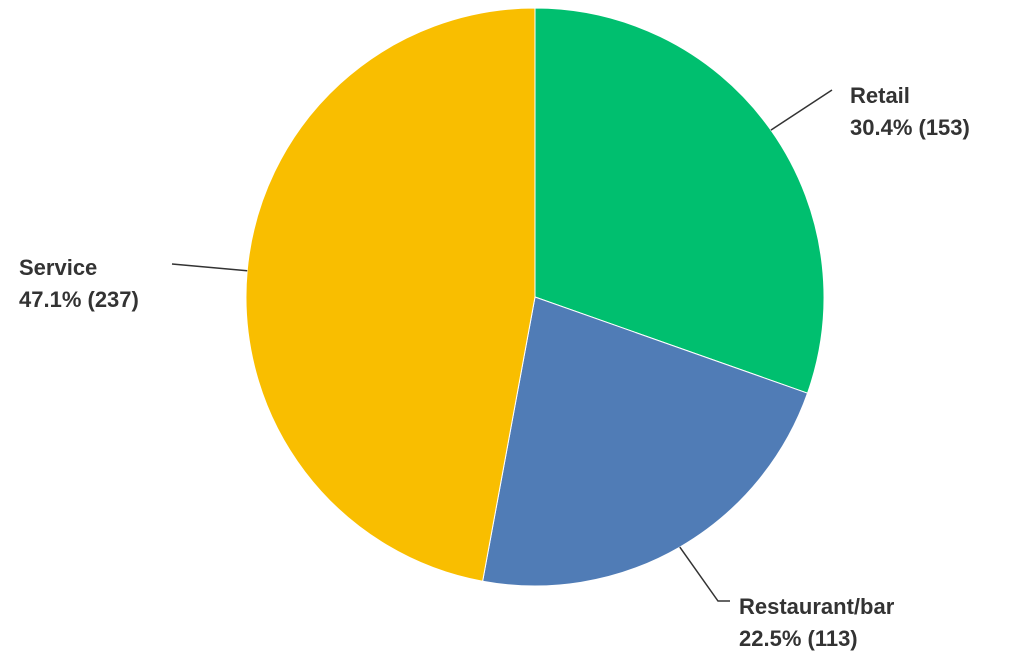 The height and width of the screenshot is (658, 1025). I want to click on label-restaurant-bar-name: Restaurant/bar, so click(817, 606).